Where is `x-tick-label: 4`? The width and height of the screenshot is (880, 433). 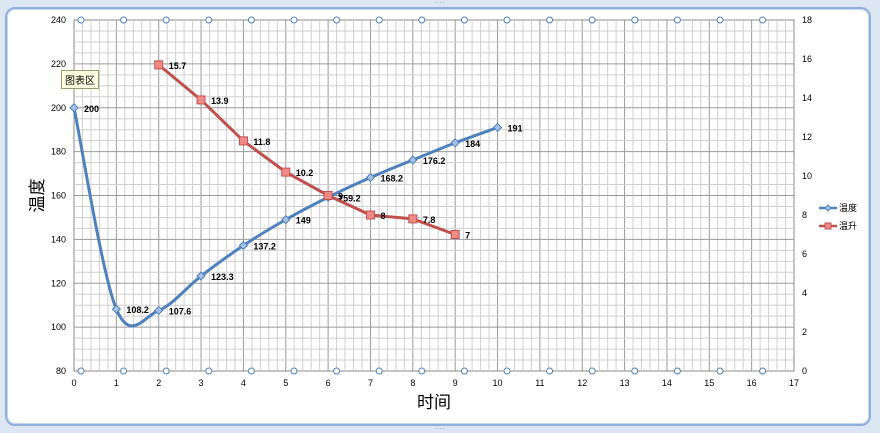 x-tick-label: 4 is located at coordinates (243, 383).